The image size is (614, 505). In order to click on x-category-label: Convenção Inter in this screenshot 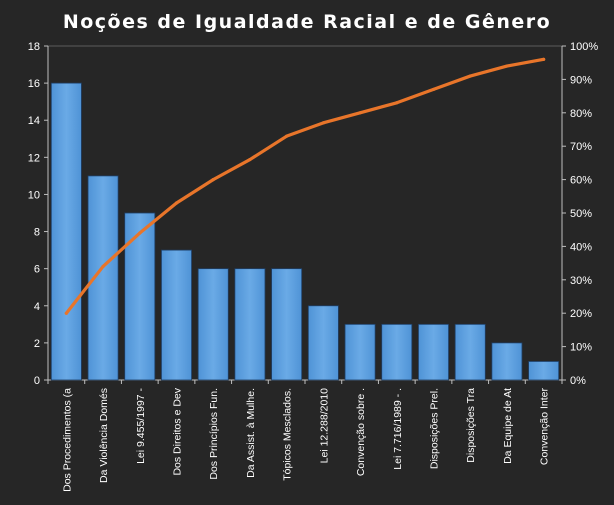, I will do `click(545, 427)`.